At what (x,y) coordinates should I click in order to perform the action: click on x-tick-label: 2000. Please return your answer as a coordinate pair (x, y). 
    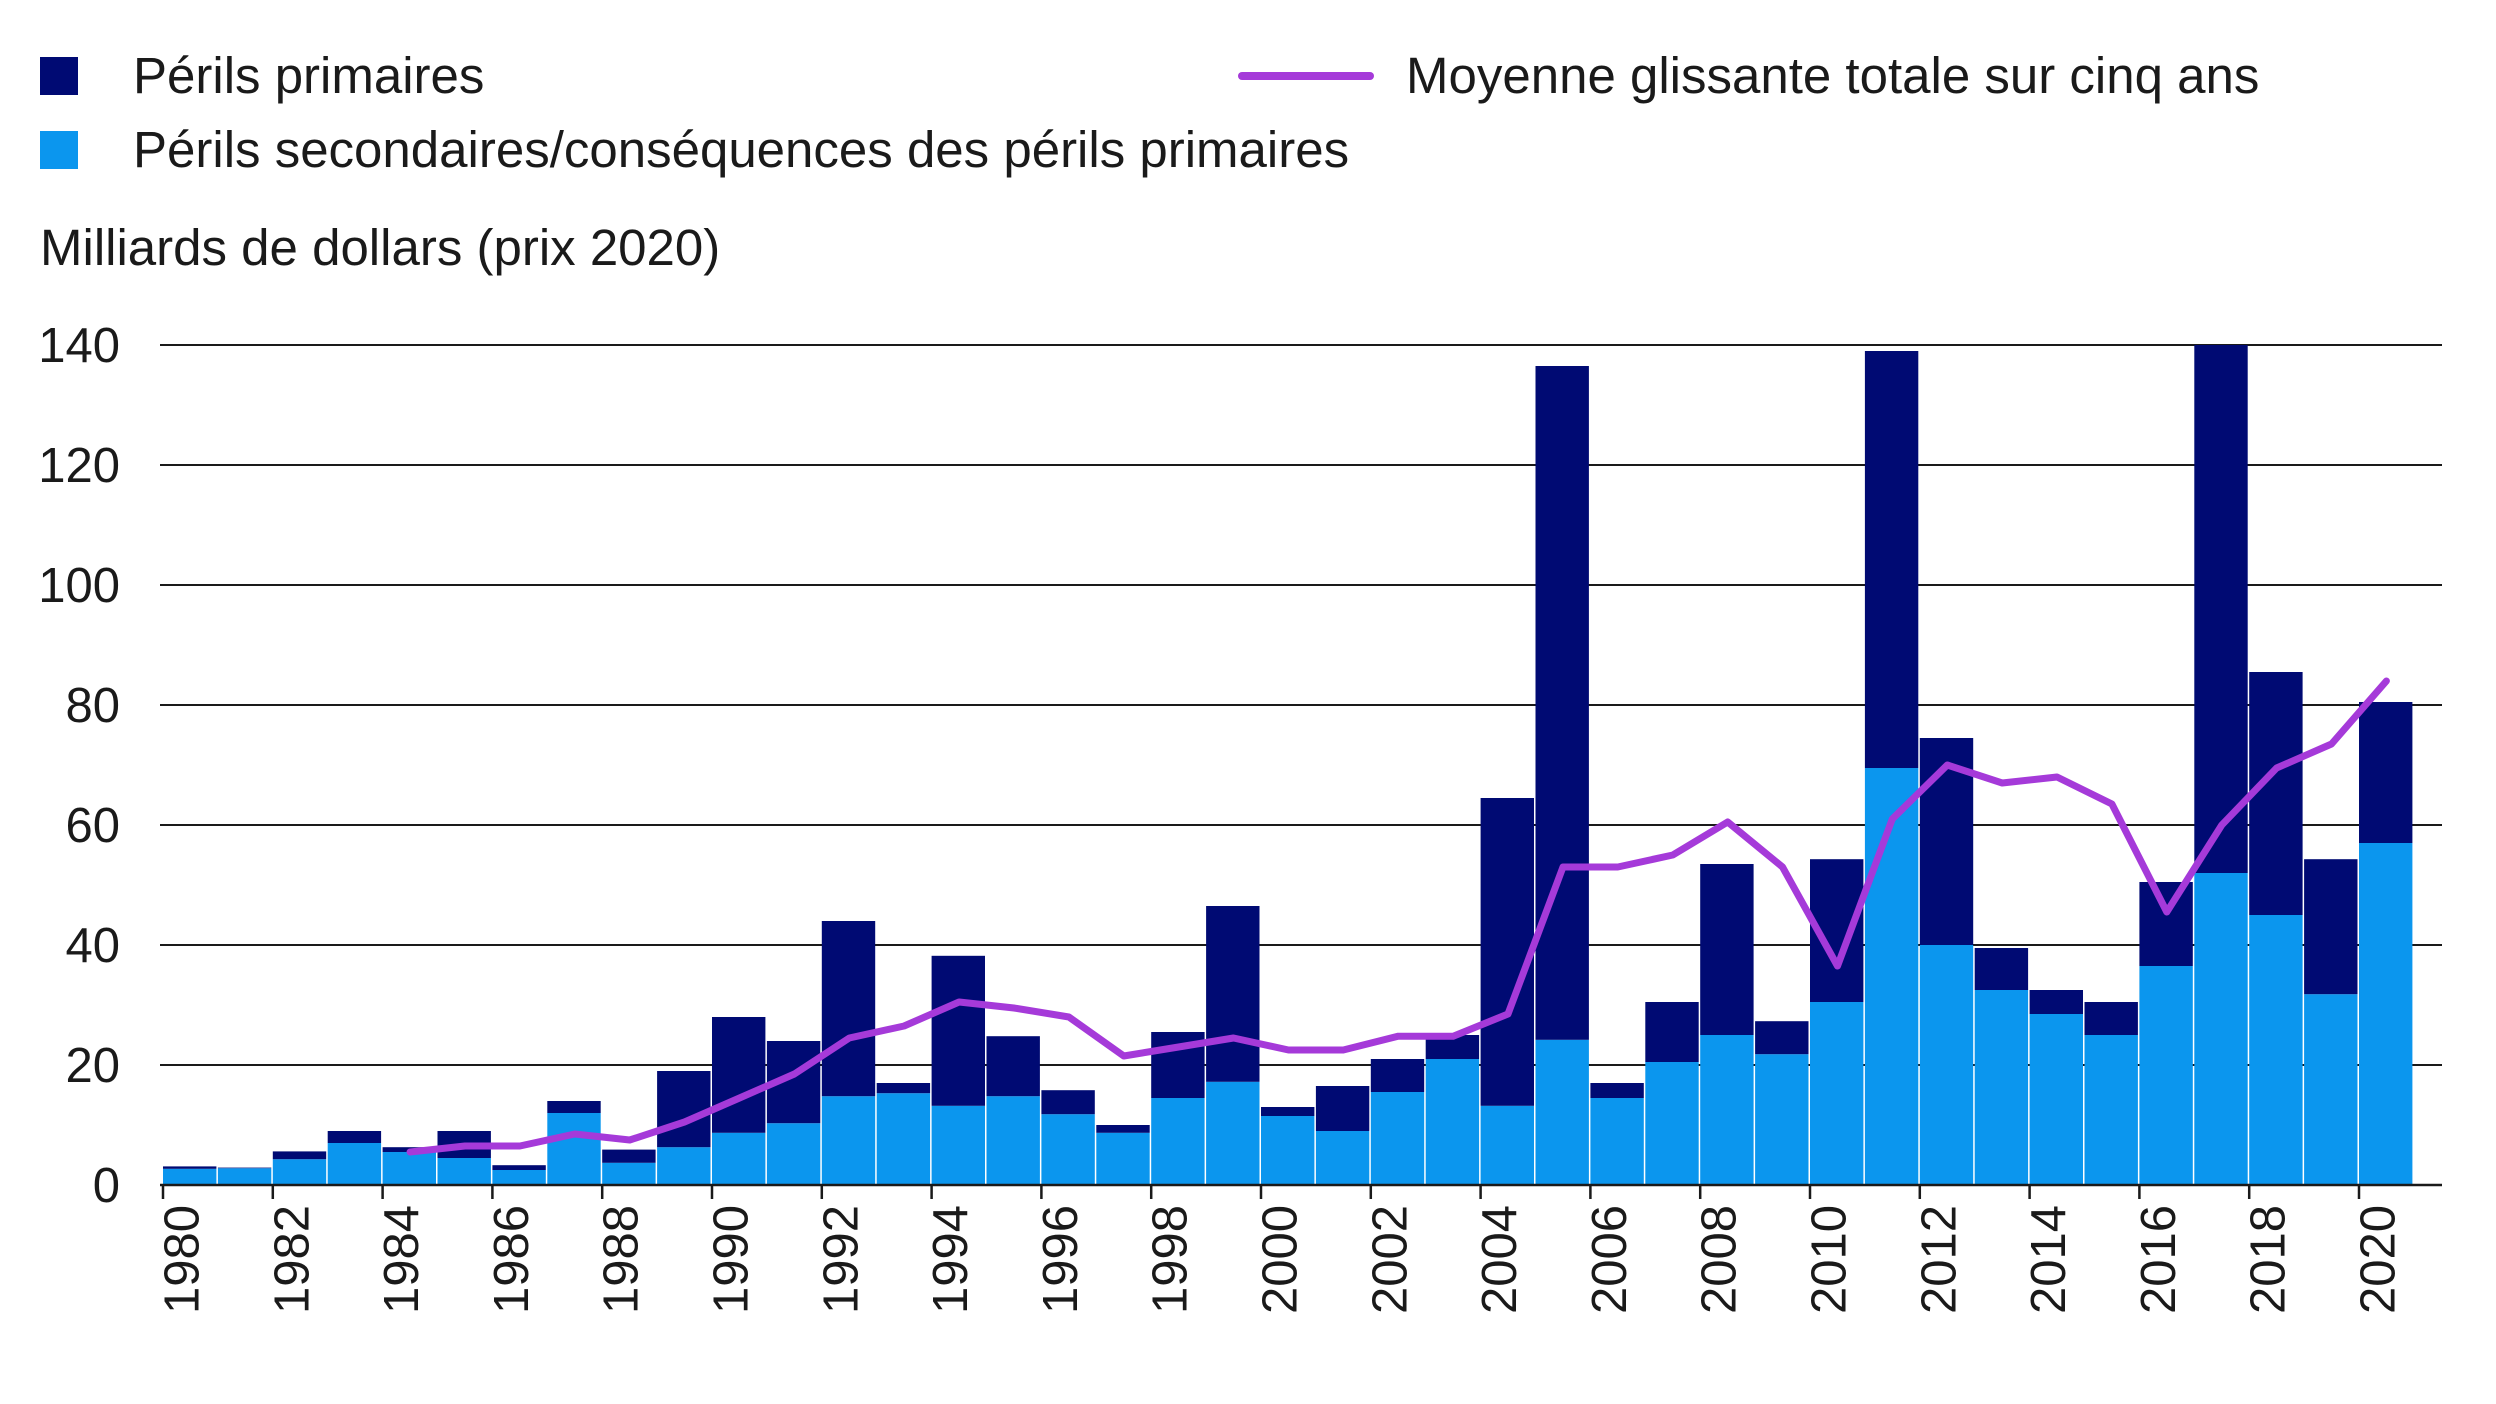
    Looking at the image, I should click on (1280, 1259).